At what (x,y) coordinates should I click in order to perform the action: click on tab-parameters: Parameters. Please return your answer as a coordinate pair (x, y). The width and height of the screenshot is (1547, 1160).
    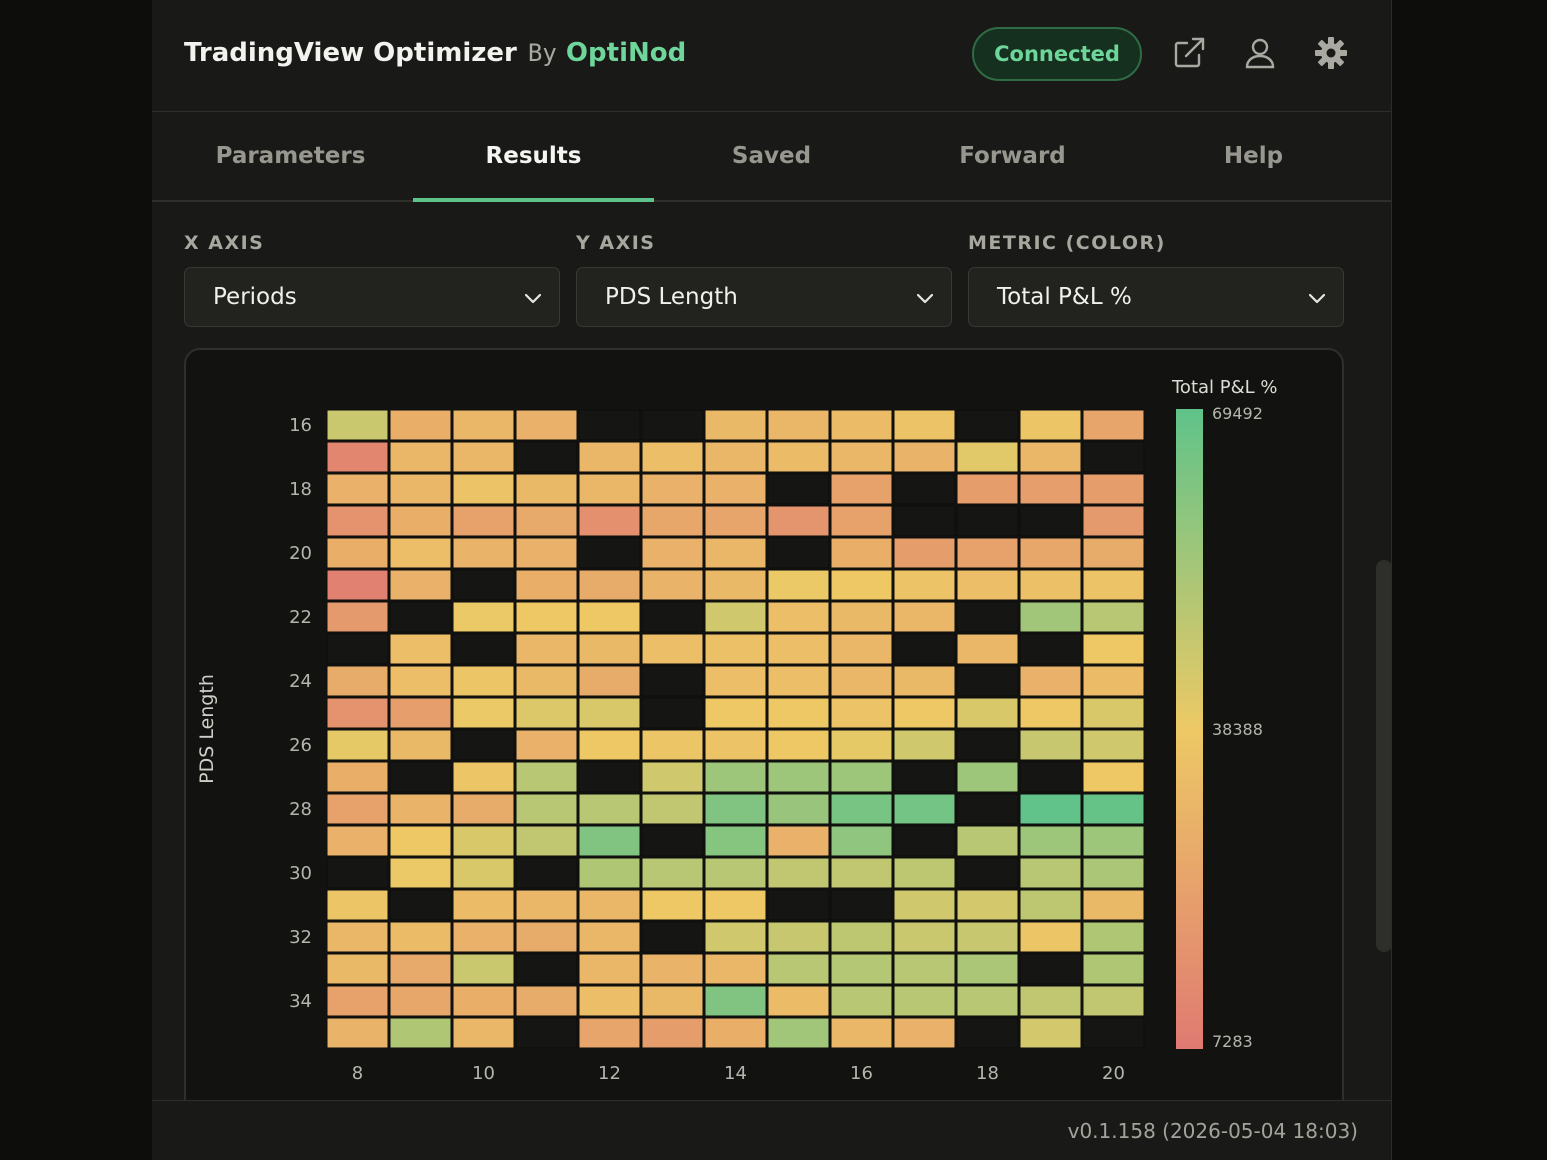
    Looking at the image, I should click on (290, 156).